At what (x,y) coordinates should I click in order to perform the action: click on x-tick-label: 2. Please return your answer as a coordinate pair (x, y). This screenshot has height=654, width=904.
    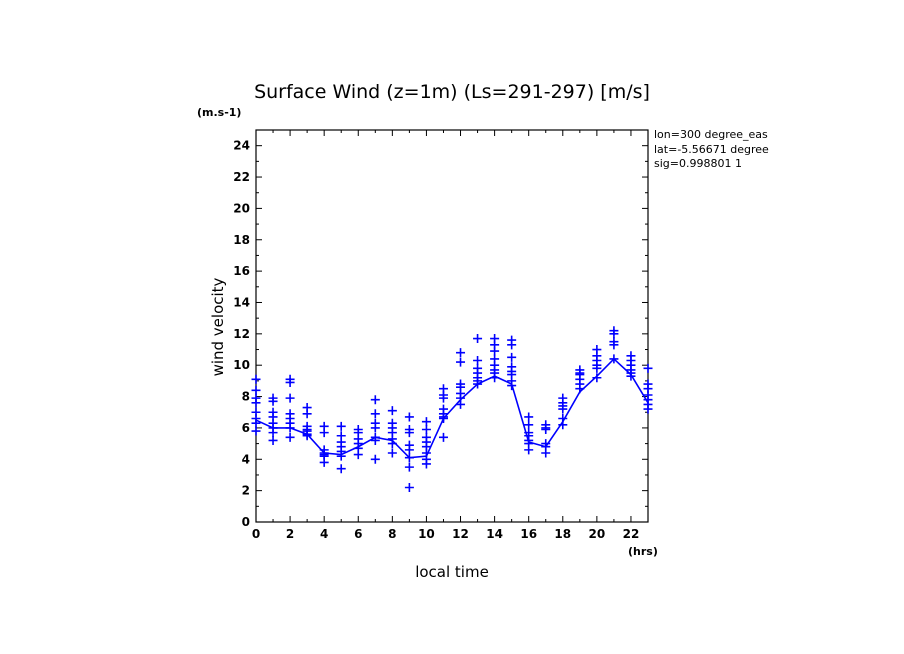
    Looking at the image, I should click on (290, 534).